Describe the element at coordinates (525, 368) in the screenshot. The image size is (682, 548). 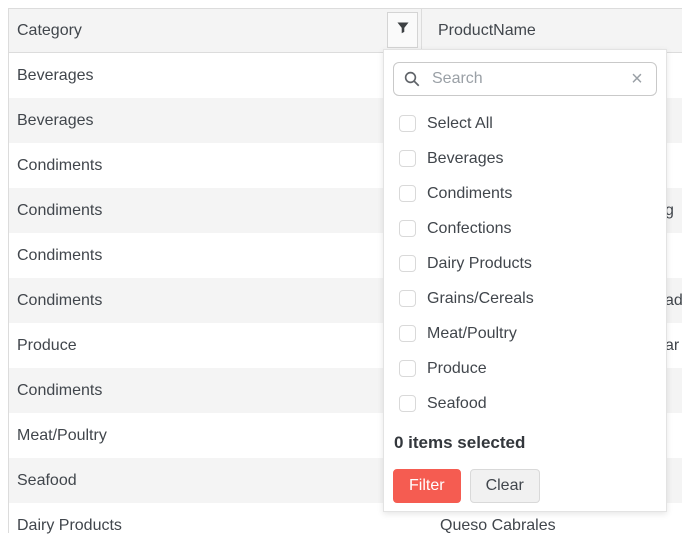
I see `filter-list-item: Produce` at that location.